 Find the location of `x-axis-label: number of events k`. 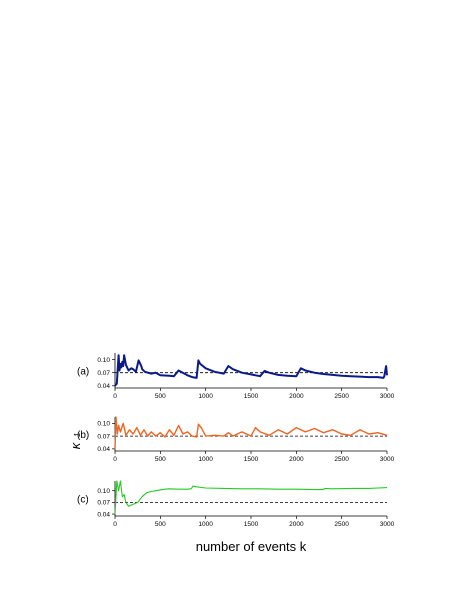

x-axis-label: number of events k is located at coordinates (251, 546).